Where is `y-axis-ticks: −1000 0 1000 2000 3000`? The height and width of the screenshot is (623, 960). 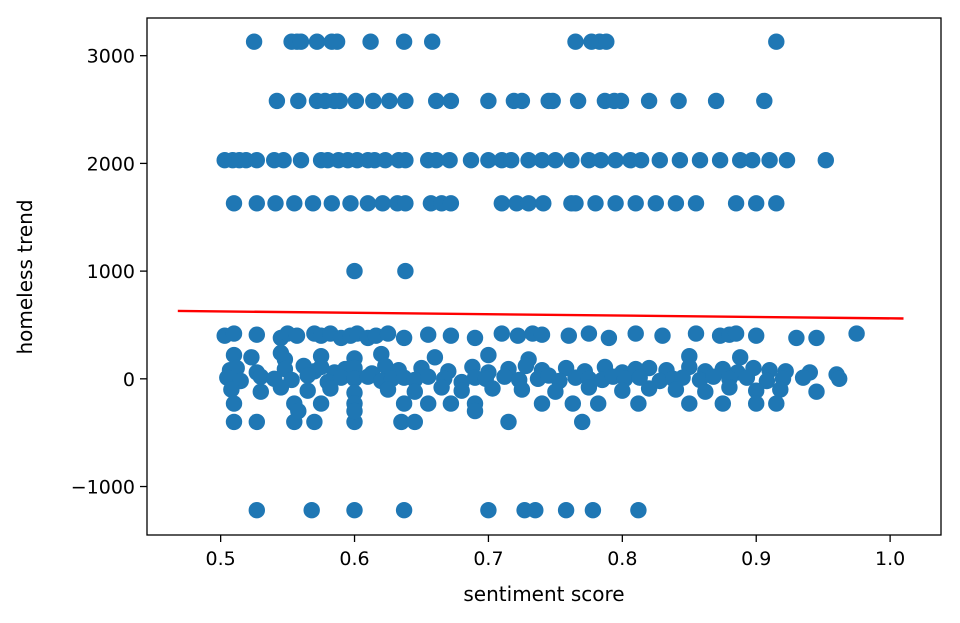 y-axis-ticks: −1000 0 1000 2000 3000 is located at coordinates (109, 272).